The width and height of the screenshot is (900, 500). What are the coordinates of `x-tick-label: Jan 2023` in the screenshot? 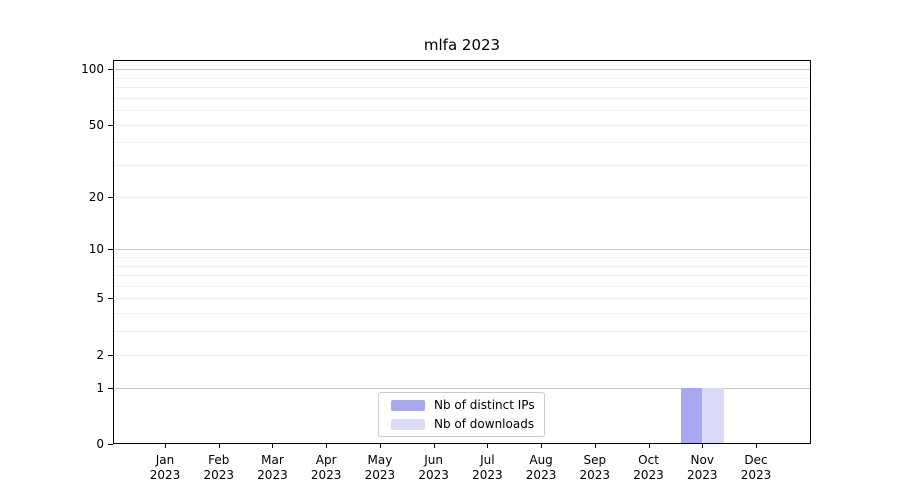 It's located at (165, 467).